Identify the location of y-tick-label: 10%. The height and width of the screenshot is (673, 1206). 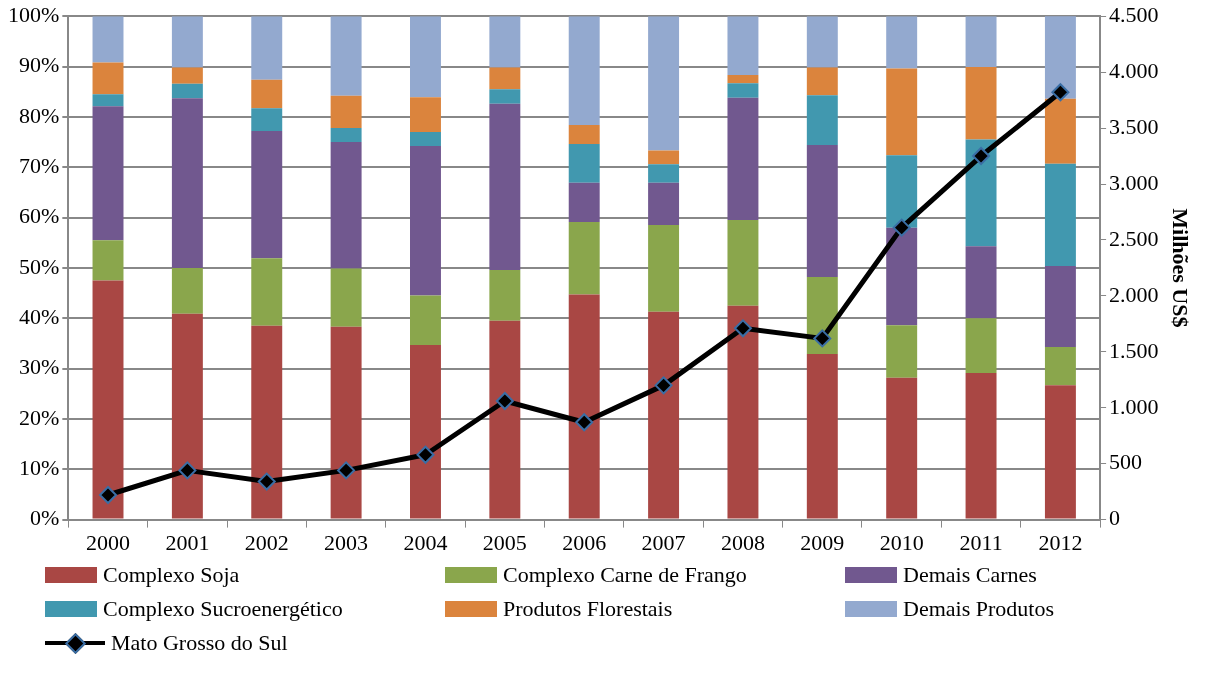
(39, 468).